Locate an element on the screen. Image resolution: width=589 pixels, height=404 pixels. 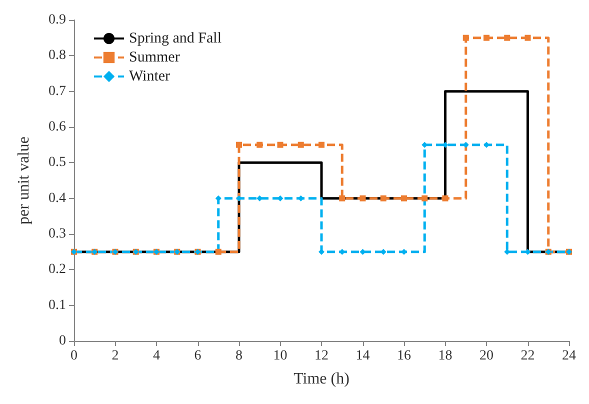
y-tick-label: 0.4 is located at coordinates (57, 198).